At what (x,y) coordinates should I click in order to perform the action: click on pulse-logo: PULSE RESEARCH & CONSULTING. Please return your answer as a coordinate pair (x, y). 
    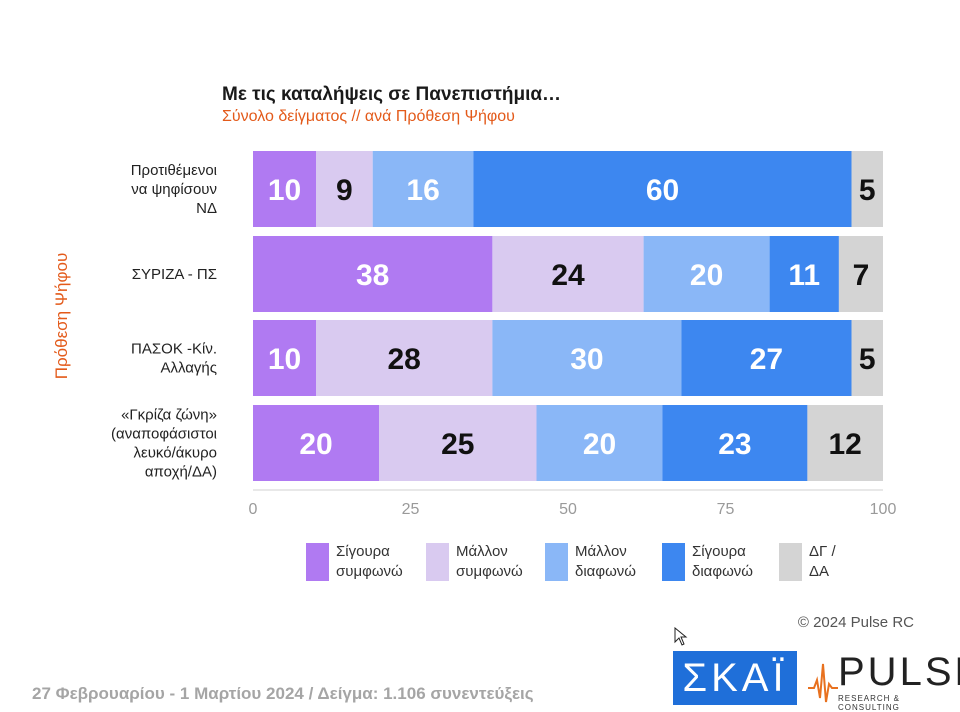
    Looking at the image, I should click on (884, 681).